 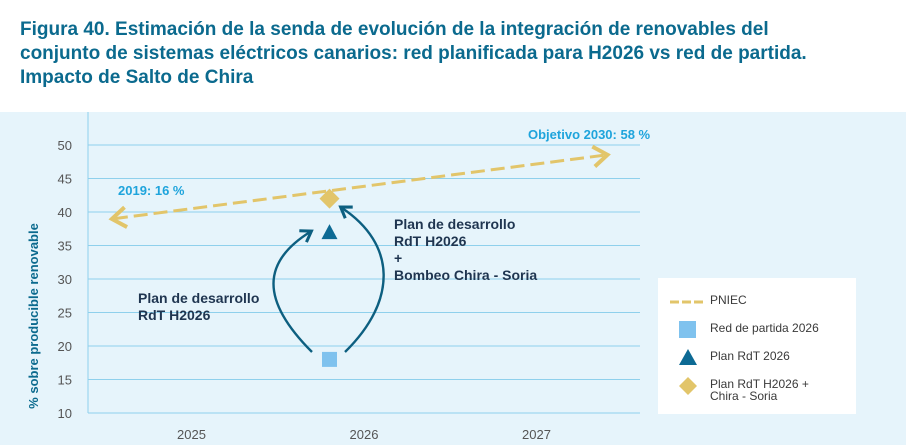 I want to click on legend-label-plan-rdt: Plan RdT 2026, so click(x=750, y=356).